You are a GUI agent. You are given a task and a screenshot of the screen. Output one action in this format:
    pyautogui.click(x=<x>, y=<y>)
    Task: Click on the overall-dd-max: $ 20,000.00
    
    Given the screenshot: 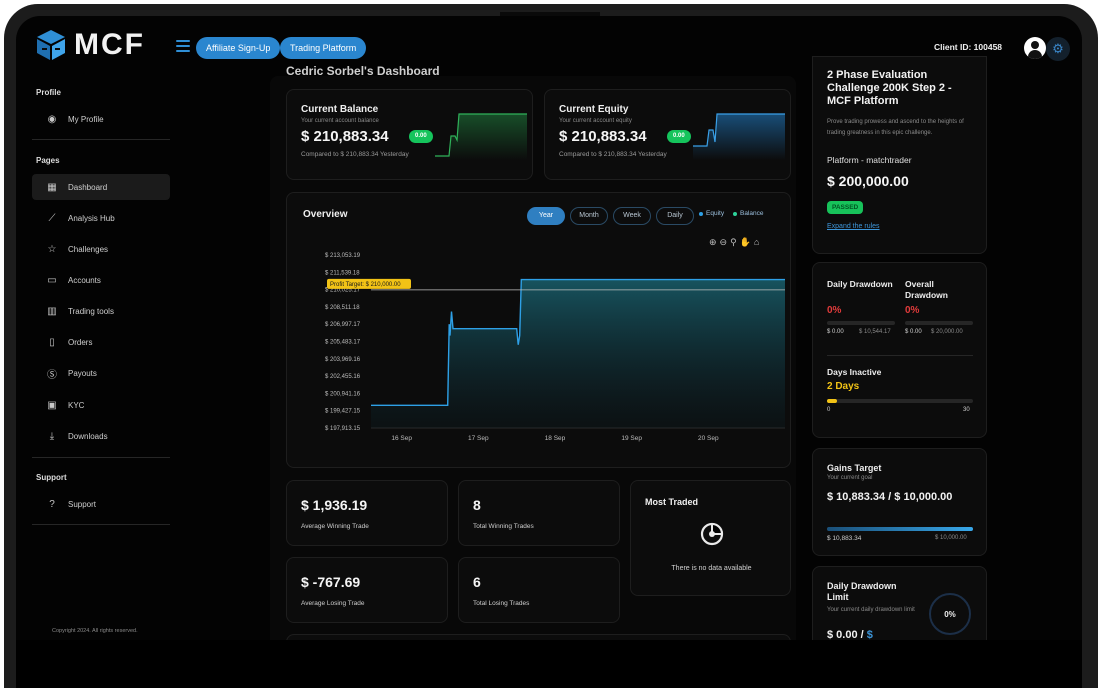 What is the action you would take?
    pyautogui.click(x=947, y=332)
    